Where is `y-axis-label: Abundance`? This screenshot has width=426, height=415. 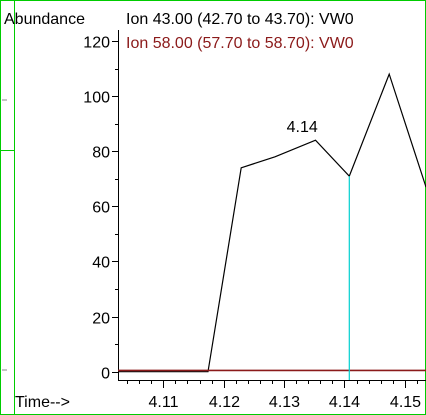 y-axis-label: Abundance is located at coordinates (44, 19).